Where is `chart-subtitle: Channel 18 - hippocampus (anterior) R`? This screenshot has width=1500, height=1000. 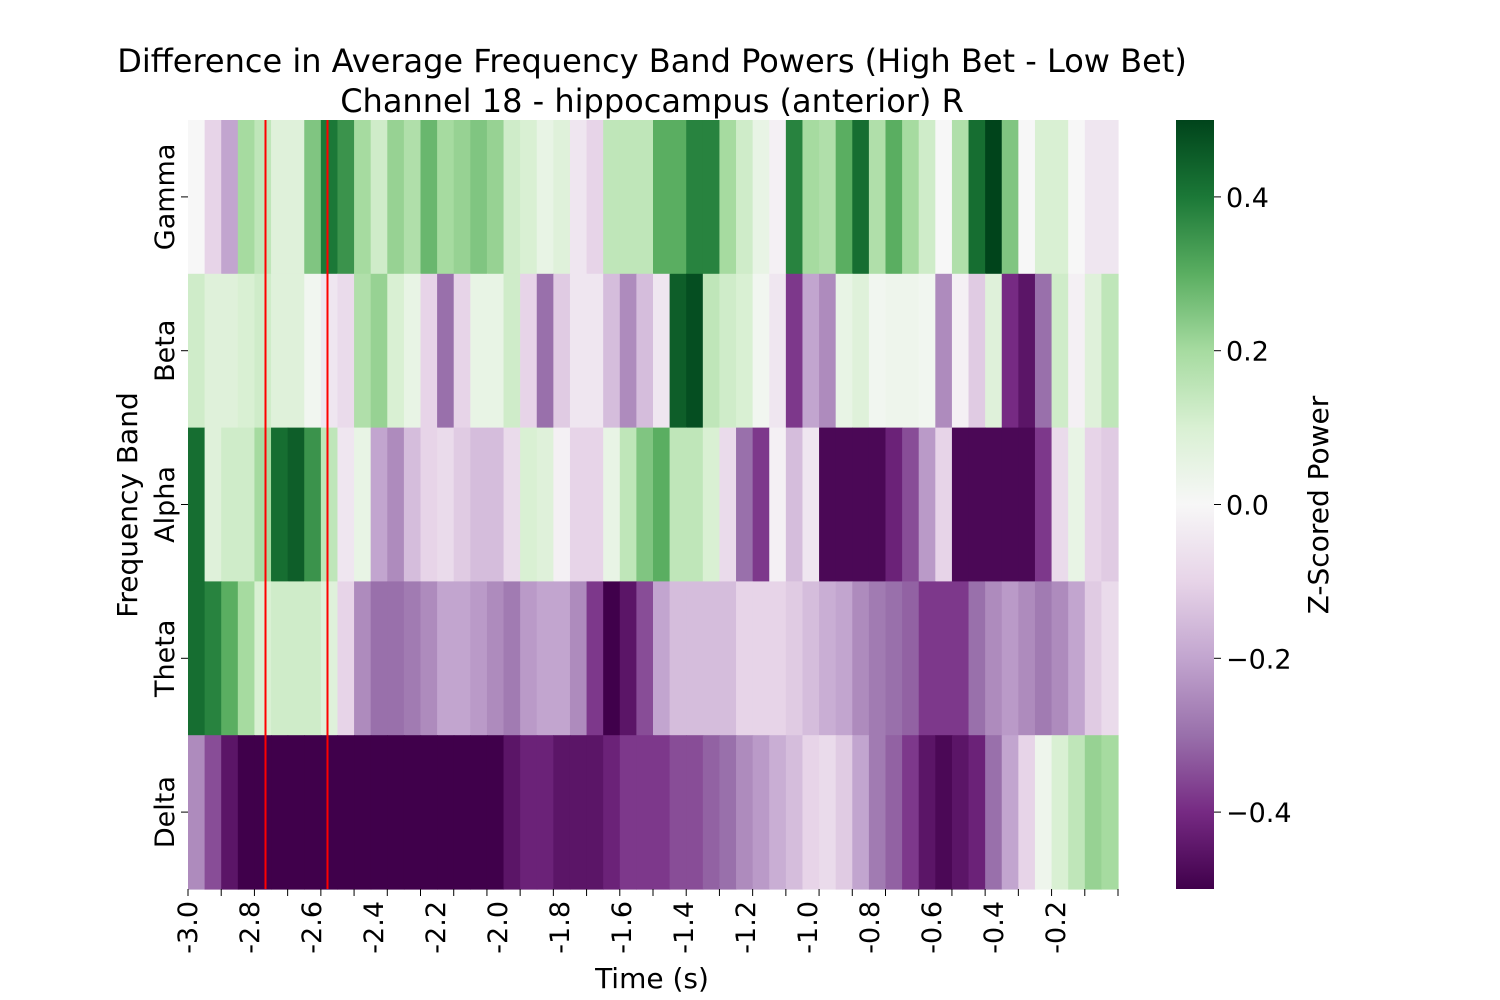 chart-subtitle: Channel 18 - hippocampus (anterior) R is located at coordinates (652, 101).